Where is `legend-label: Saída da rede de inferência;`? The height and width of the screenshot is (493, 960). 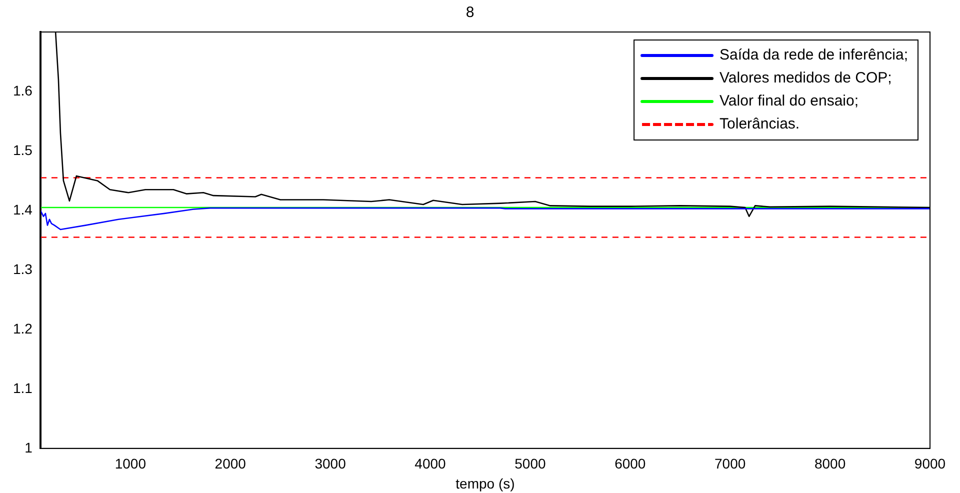
legend-label: Saída da rede de inferência; is located at coordinates (814, 55).